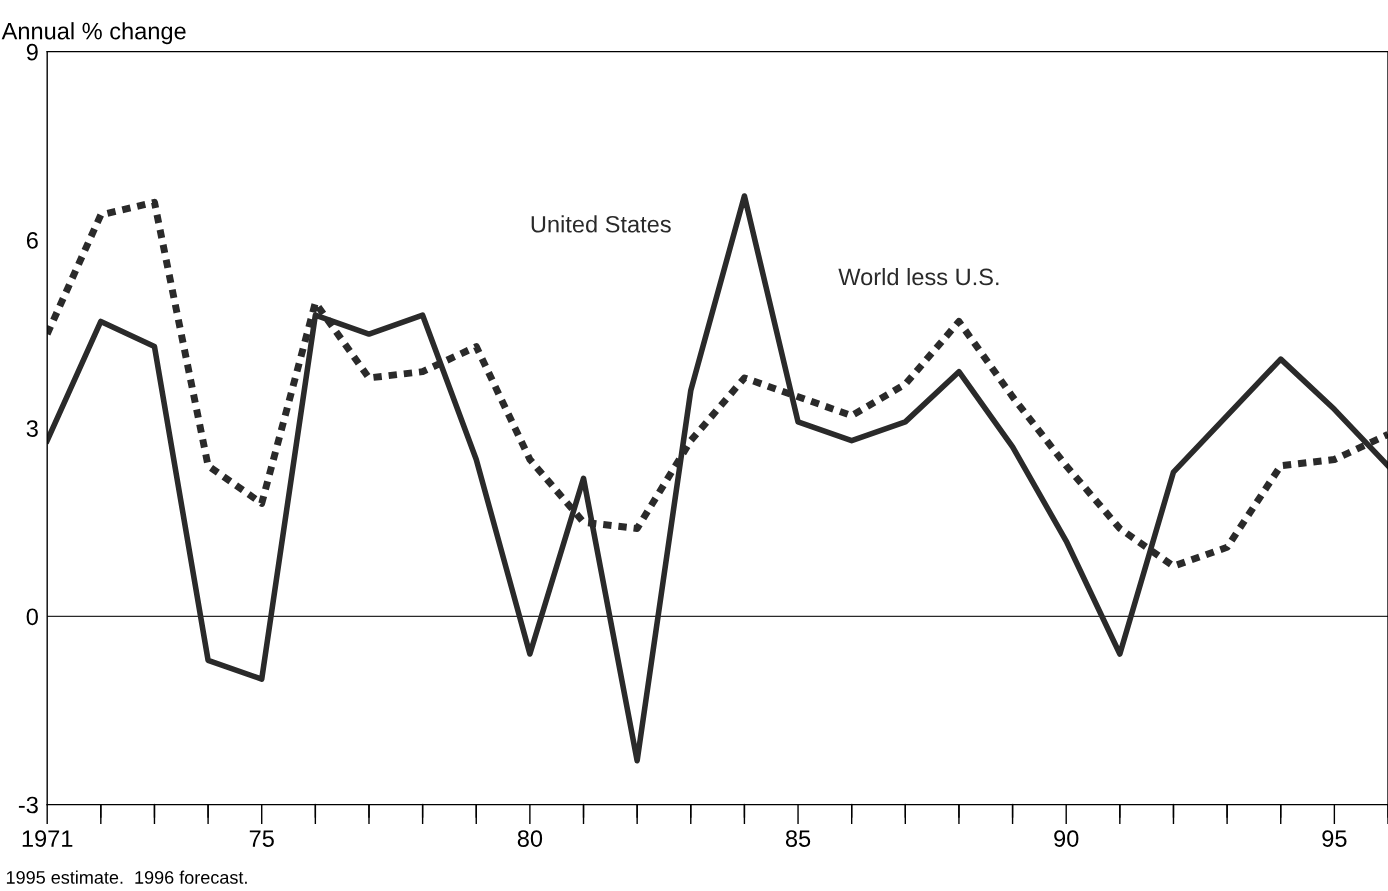 This screenshot has width=1388, height=891. Describe the element at coordinates (28, 805) in the screenshot. I see `y-tick-label: -3` at that location.